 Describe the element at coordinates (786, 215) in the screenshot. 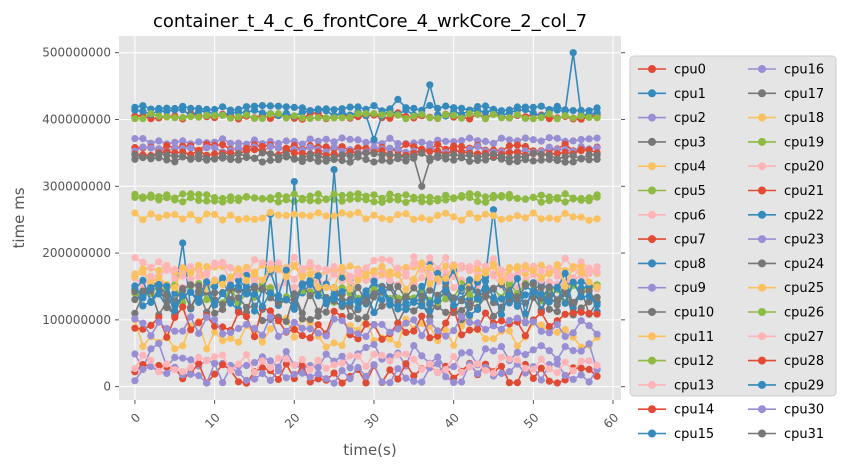

I see `legend-entry-cpu22: cpu22` at that location.